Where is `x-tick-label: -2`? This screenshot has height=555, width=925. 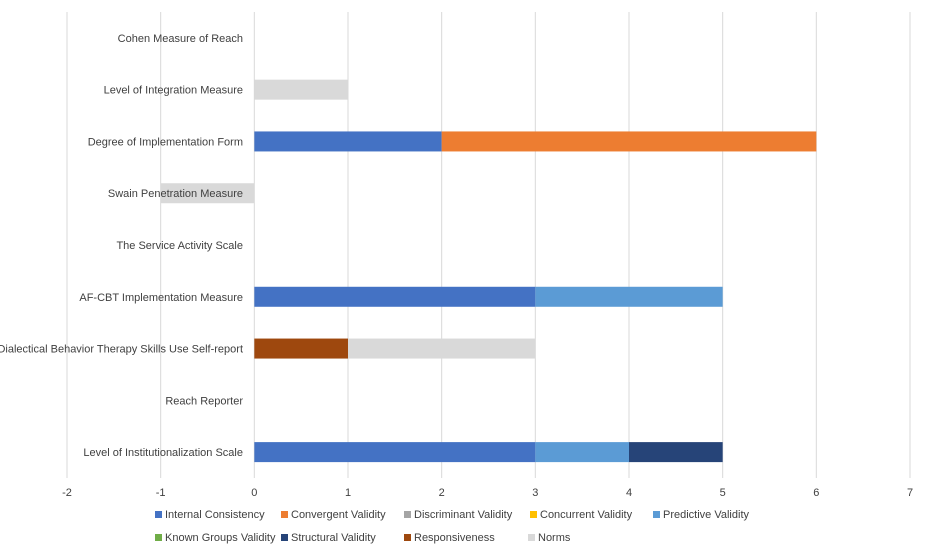
x-tick-label: -2 is located at coordinates (67, 493).